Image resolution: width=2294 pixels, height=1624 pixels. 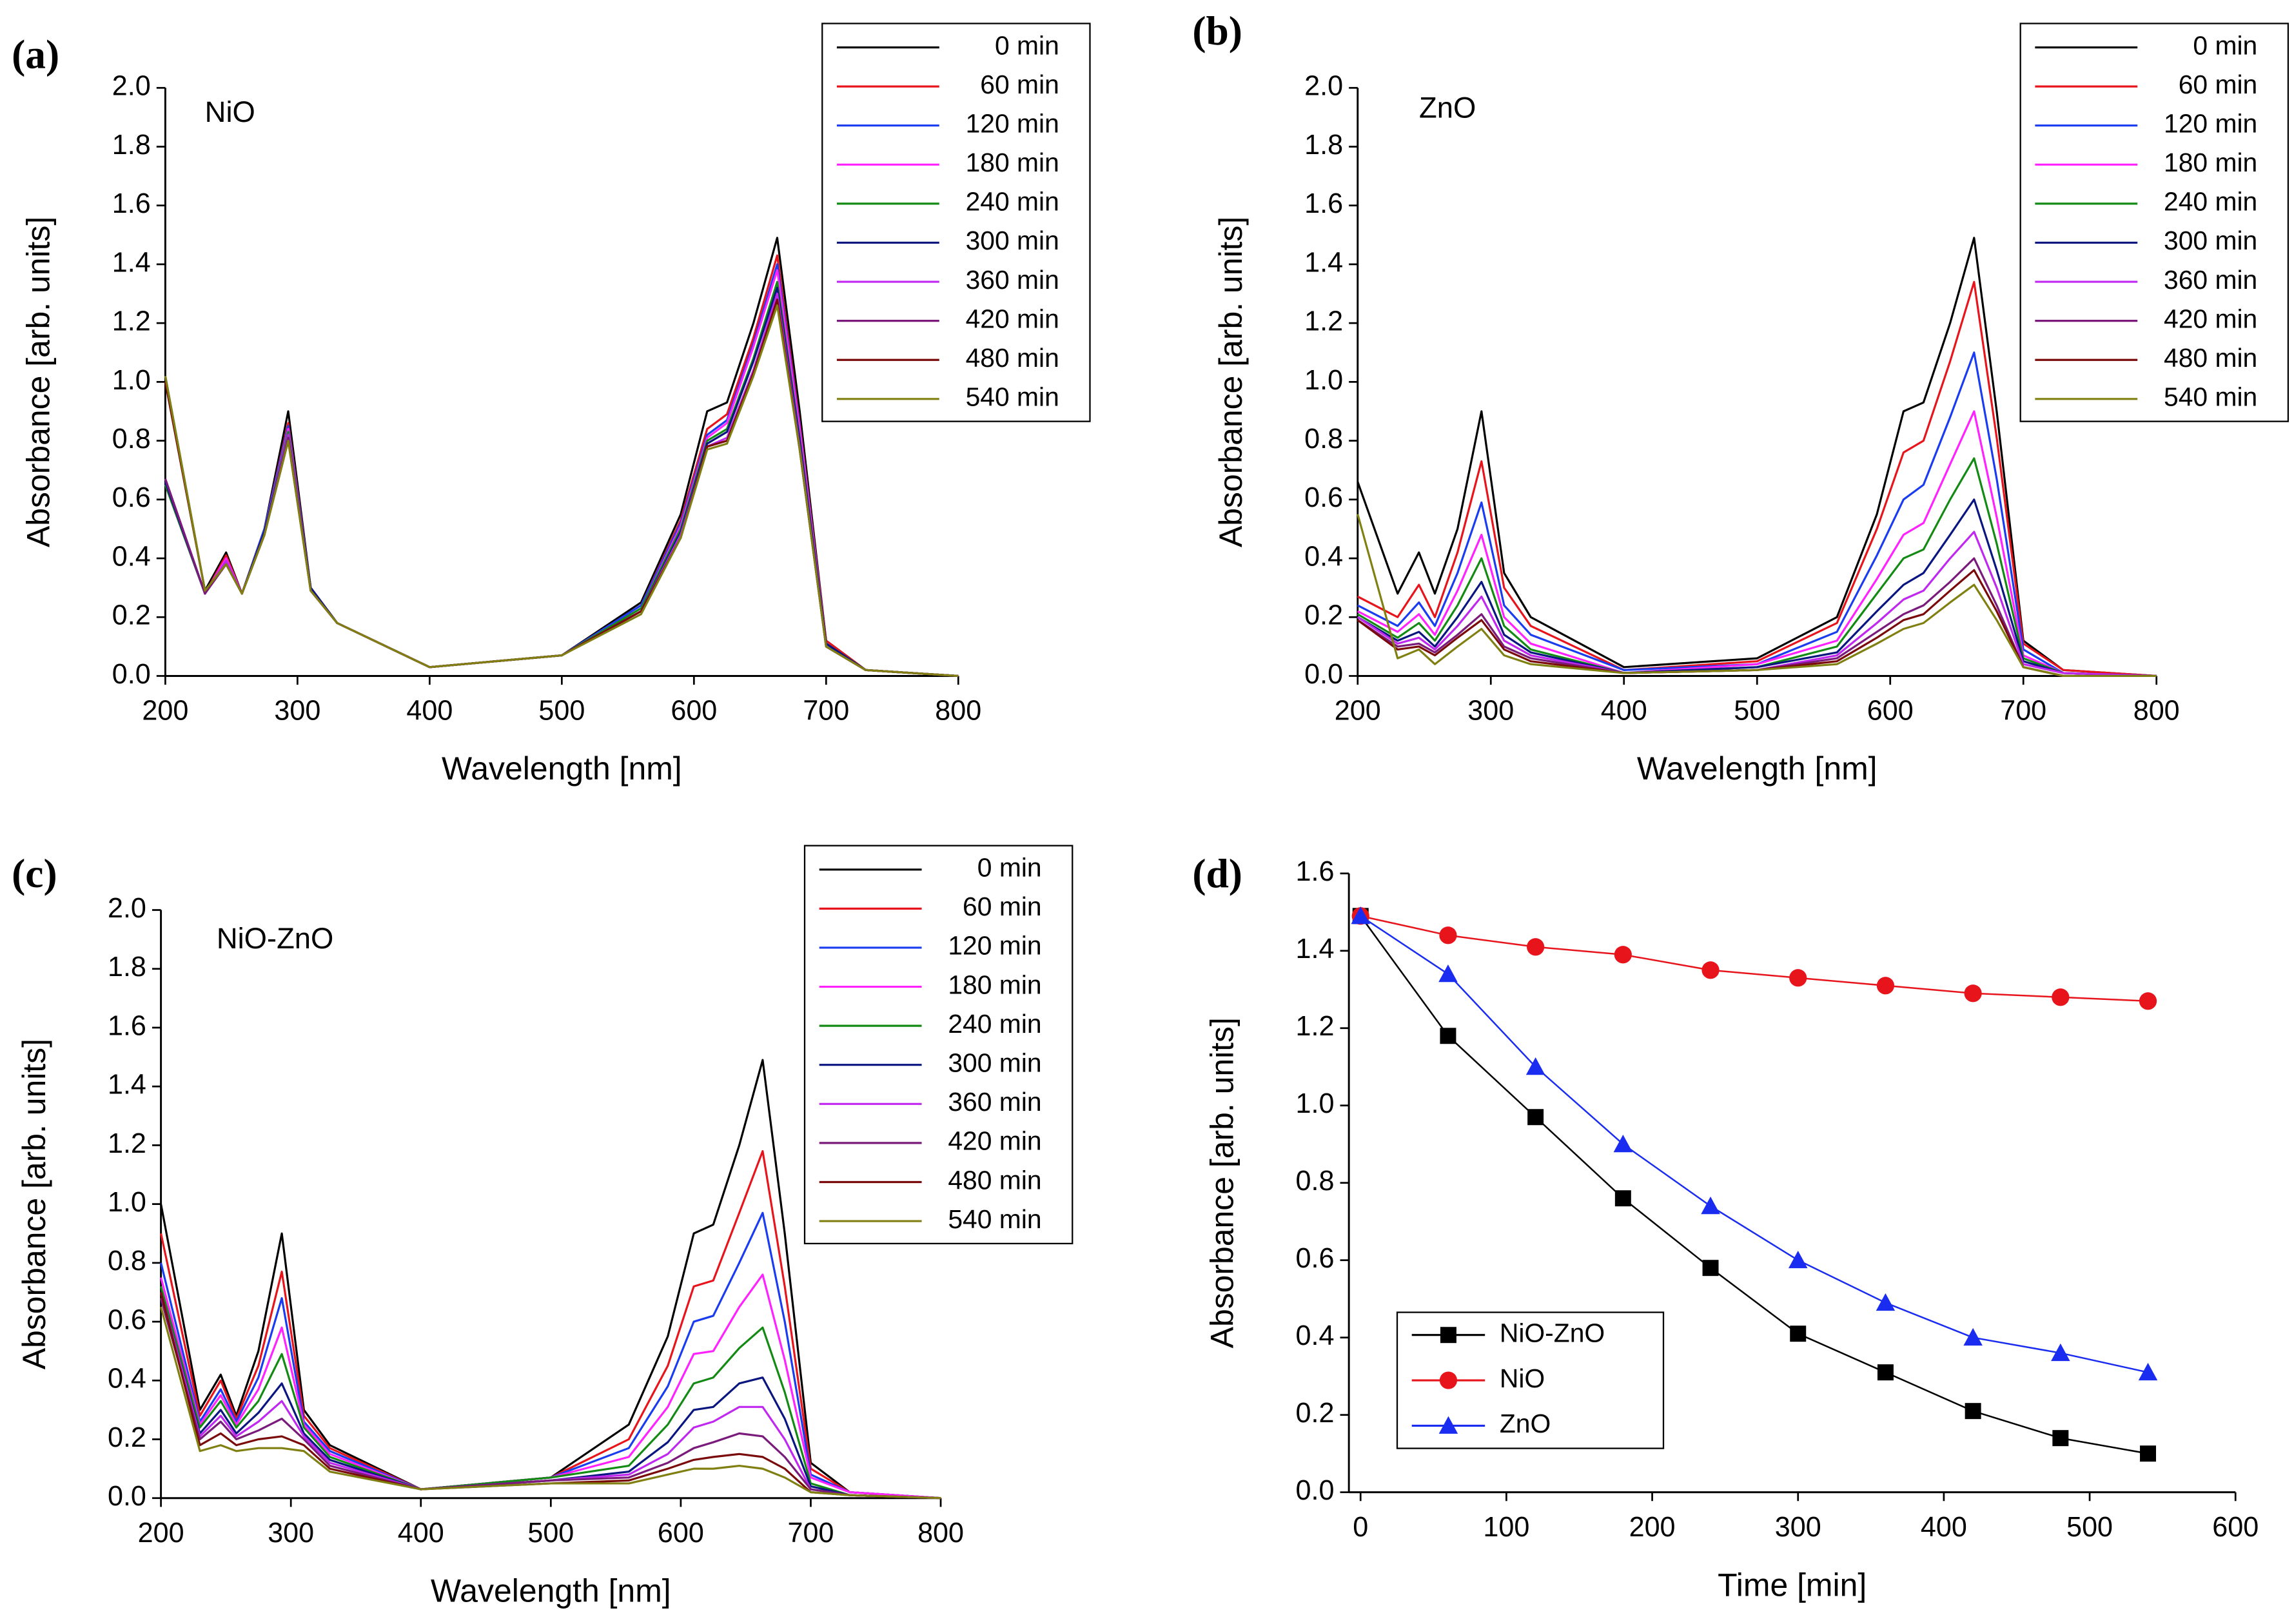 What do you see at coordinates (1013, 123) in the screenshot?
I see `legend-label: 120 min` at bounding box center [1013, 123].